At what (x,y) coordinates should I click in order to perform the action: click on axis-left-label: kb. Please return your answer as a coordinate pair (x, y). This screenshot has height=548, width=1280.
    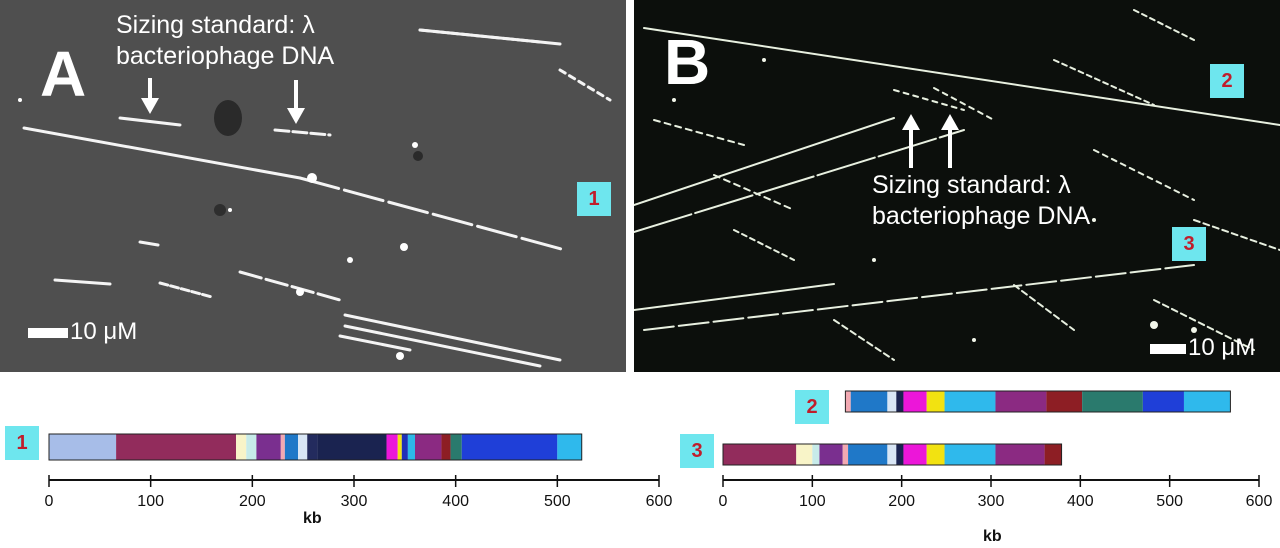
    Looking at the image, I should click on (312, 518).